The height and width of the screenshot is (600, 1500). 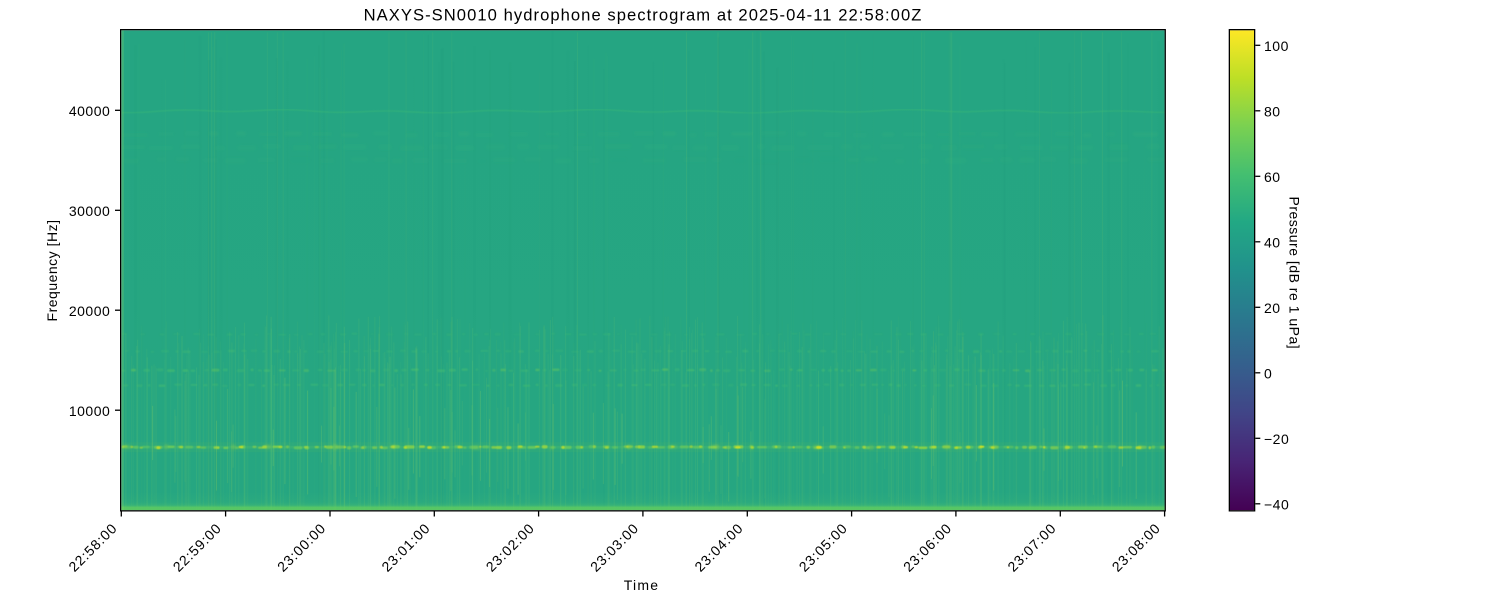 I want to click on svg-text: 23:03:00, so click(x=614, y=547).